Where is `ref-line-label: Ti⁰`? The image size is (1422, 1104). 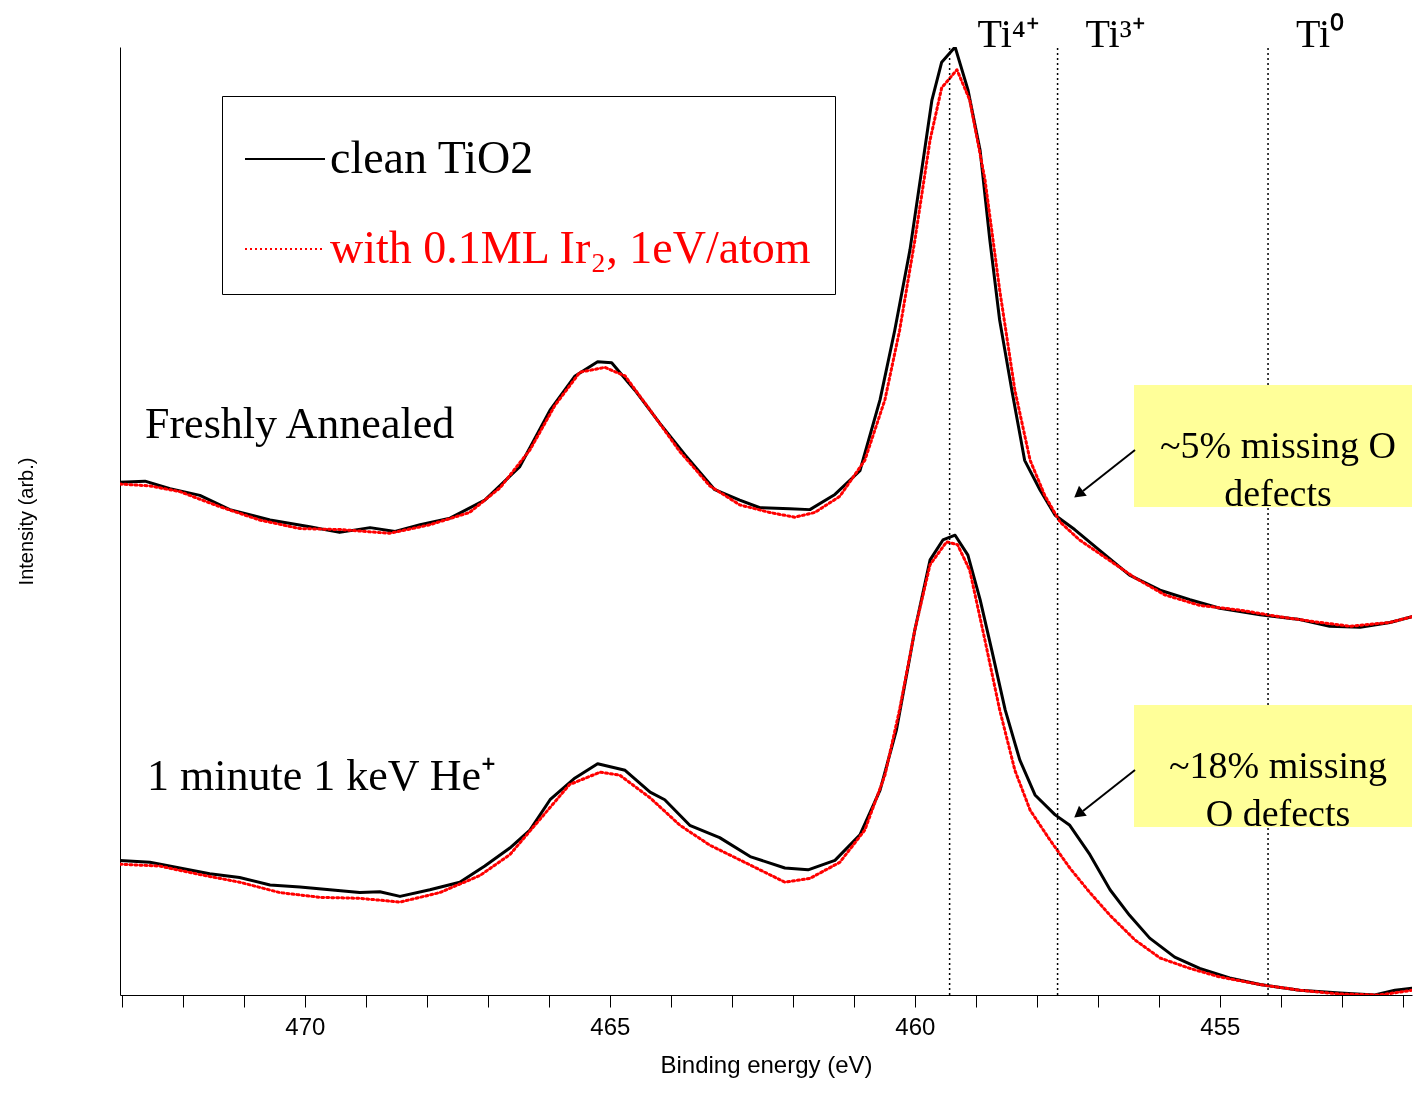 ref-line-label: Ti⁰ is located at coordinates (1320, 33).